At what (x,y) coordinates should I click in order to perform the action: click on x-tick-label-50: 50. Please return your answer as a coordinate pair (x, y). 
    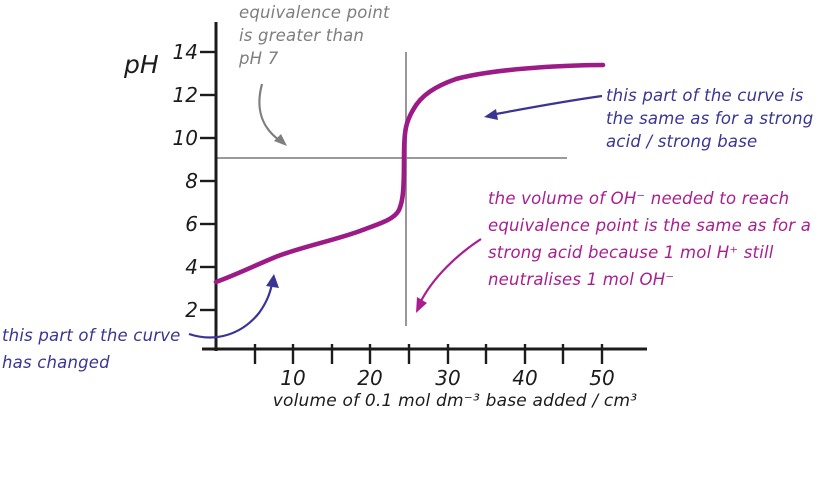
    Looking at the image, I should click on (602, 378).